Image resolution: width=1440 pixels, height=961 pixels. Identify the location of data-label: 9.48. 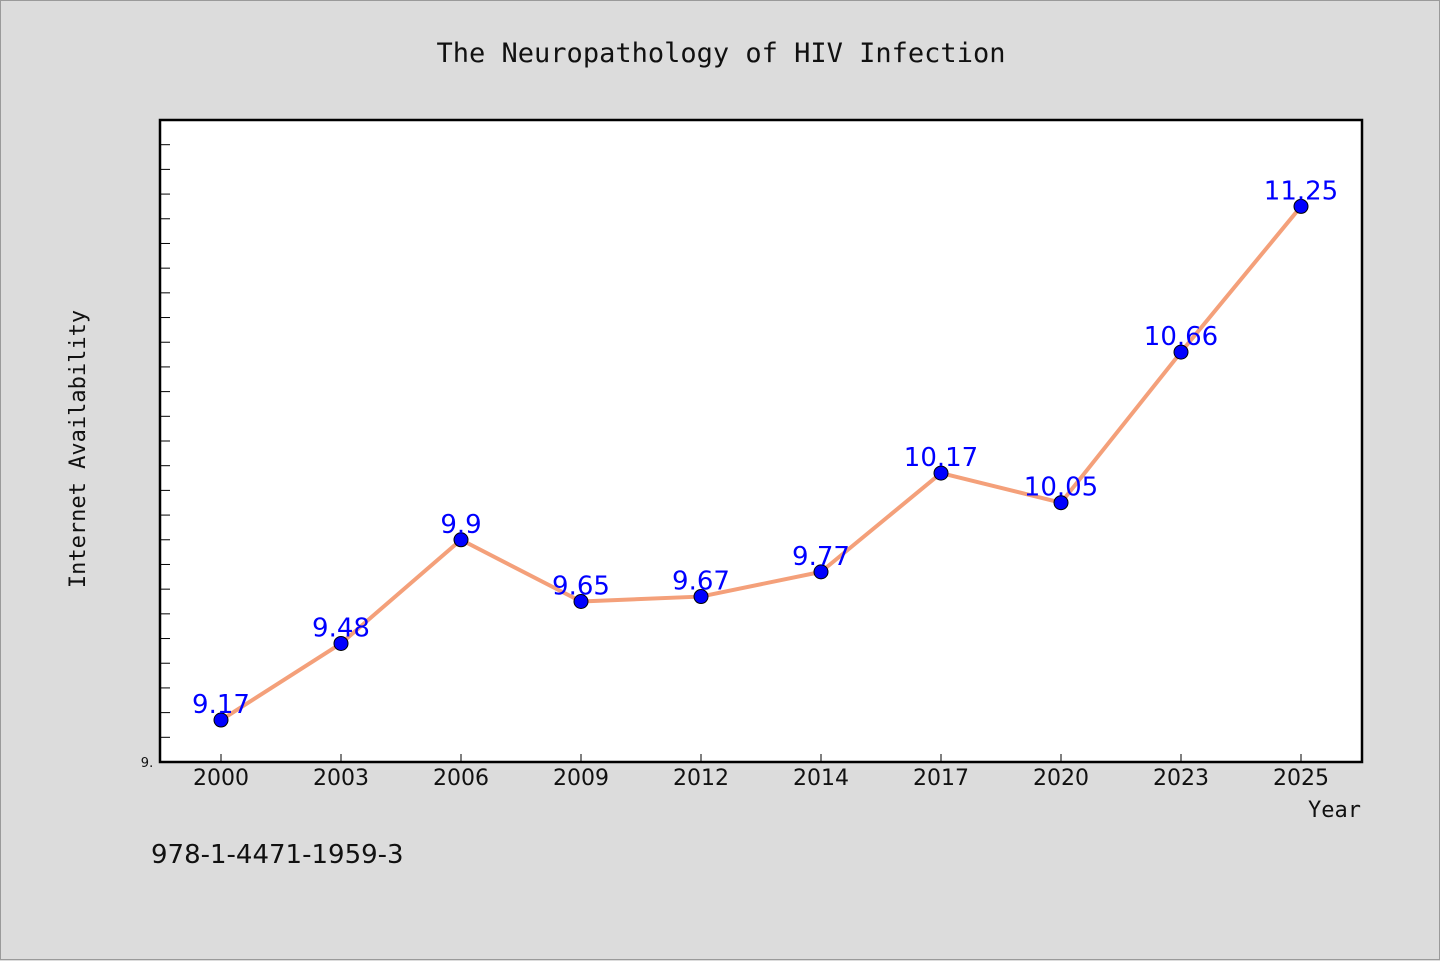
(341, 628).